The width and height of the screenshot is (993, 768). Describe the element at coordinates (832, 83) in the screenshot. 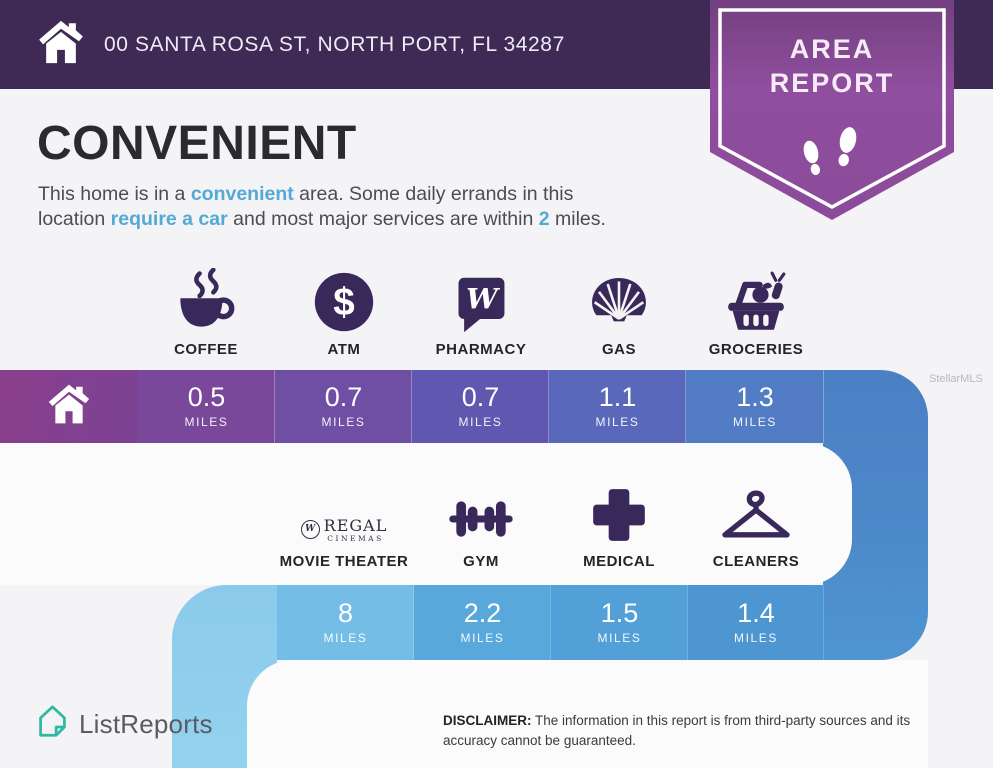

I see `ribbon-line2: REPORT` at that location.